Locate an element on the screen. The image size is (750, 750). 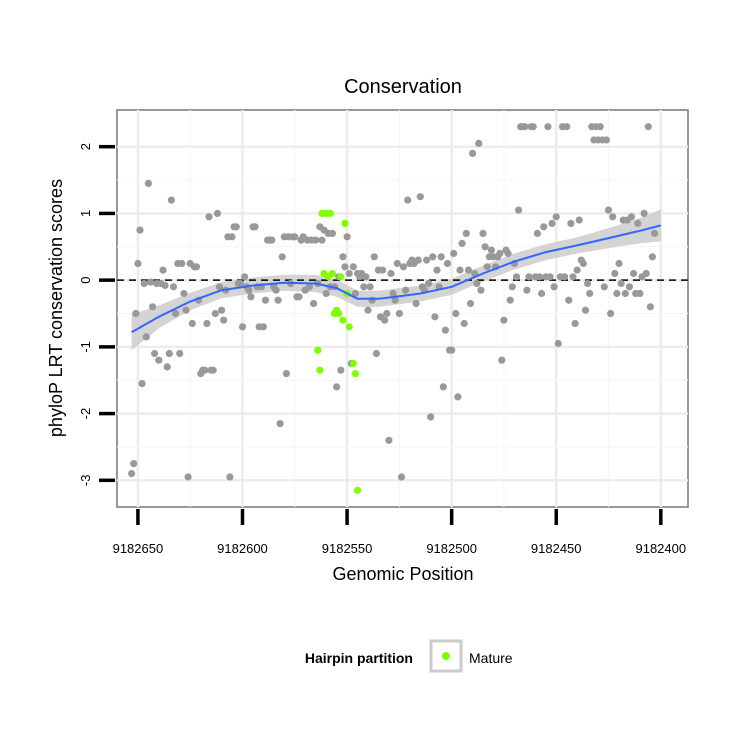
y-tick-label: -2 is located at coordinates (85, 414).